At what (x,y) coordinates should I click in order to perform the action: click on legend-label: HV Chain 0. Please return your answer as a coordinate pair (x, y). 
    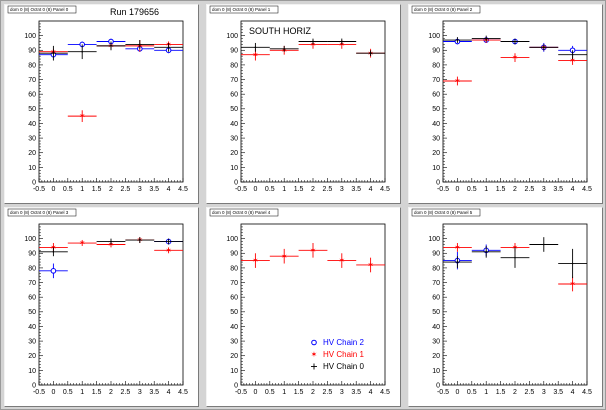
    Looking at the image, I should click on (343, 366).